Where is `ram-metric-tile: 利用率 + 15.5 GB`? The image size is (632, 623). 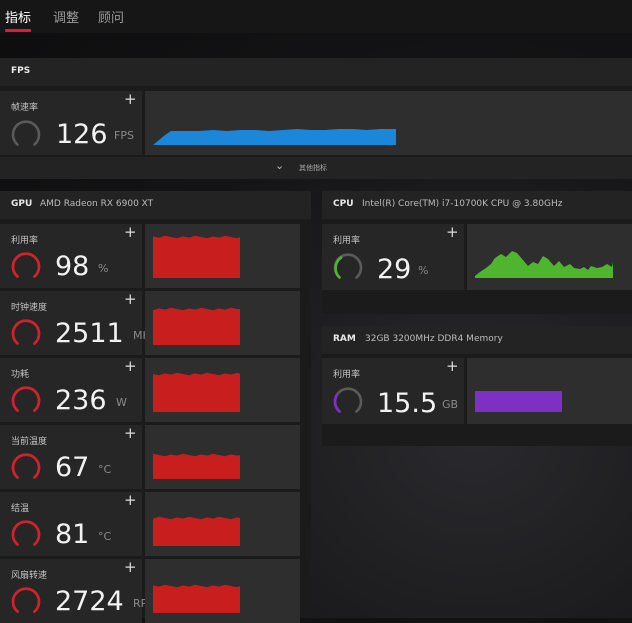 ram-metric-tile: 利用率 + 15.5 GB is located at coordinates (393, 391).